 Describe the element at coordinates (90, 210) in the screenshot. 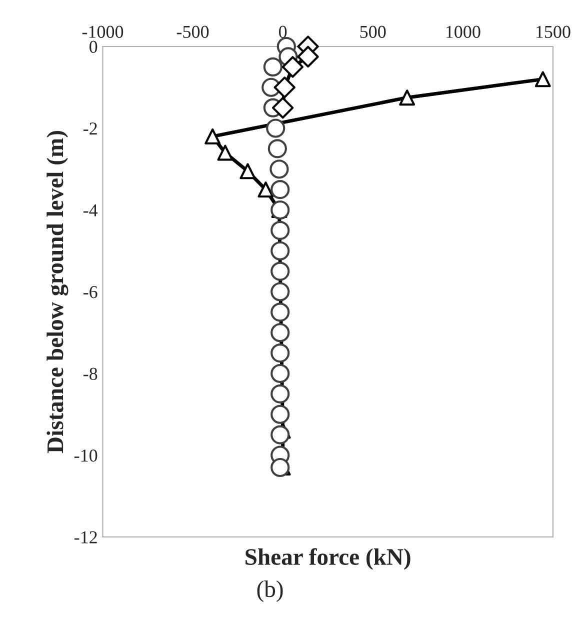

I see `y-tick-label: -4` at that location.